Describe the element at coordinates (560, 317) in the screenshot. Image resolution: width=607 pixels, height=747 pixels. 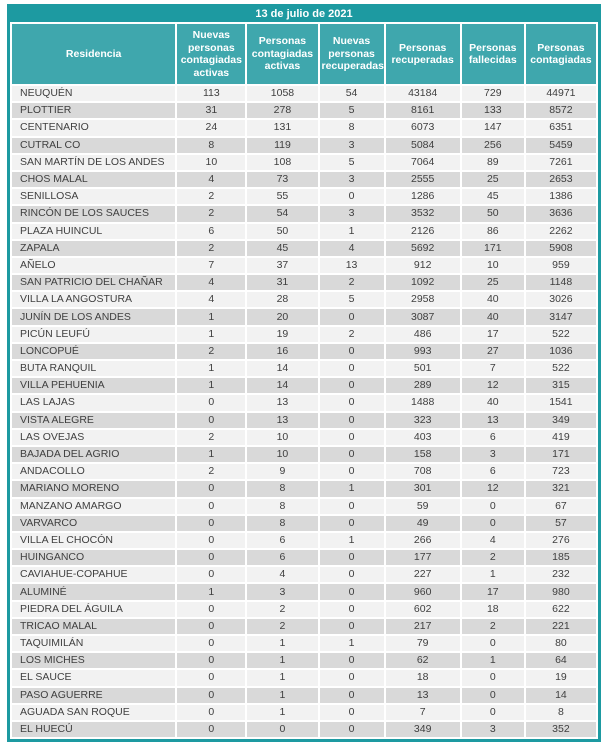
I see `value-cell: 3147` at that location.